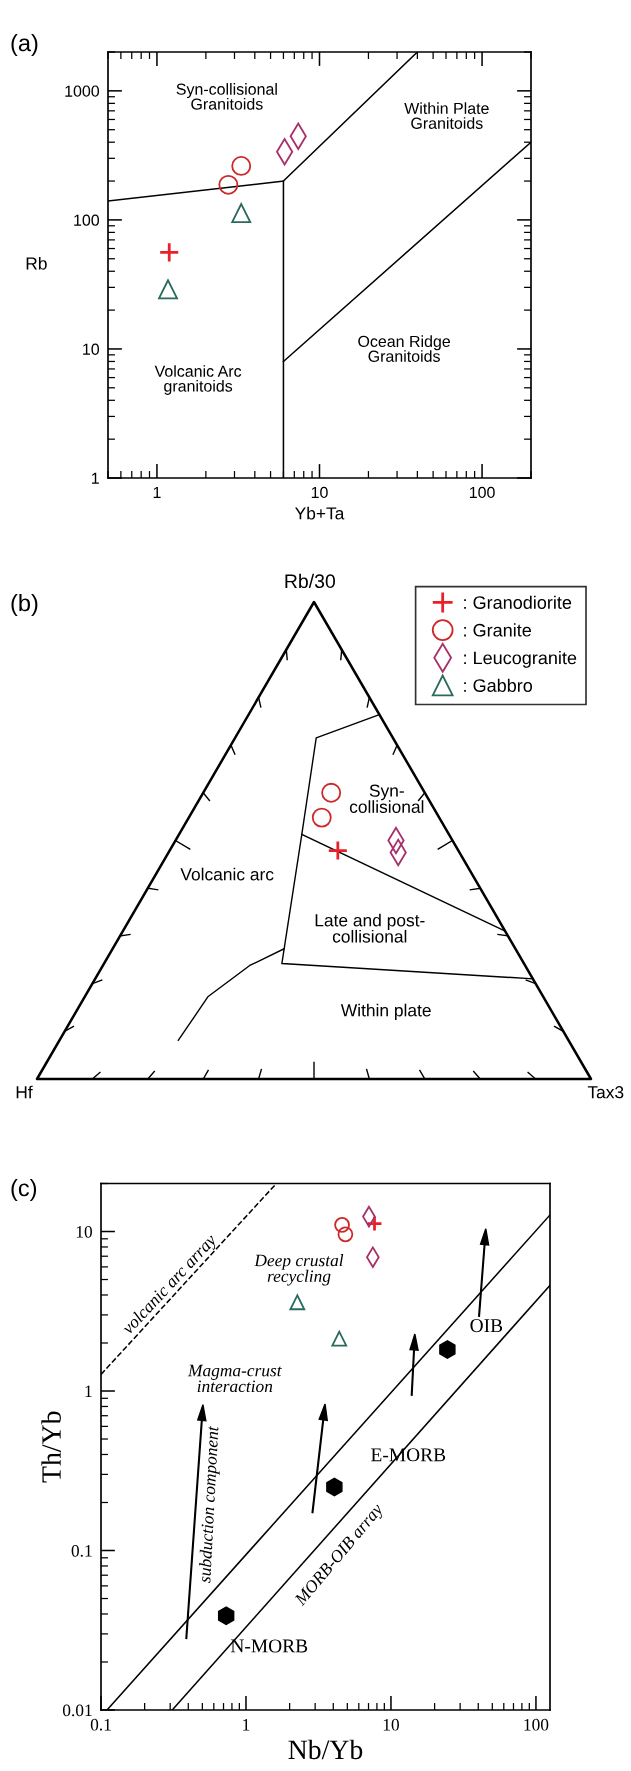 The height and width of the screenshot is (1771, 631). I want to click on text: Within plate, so click(385, 1011).